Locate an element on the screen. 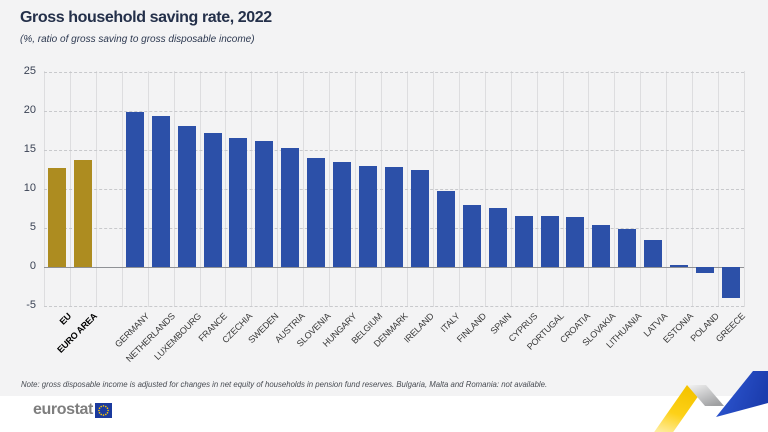 The height and width of the screenshot is (432, 768). y-axis-tick-label: 15 is located at coordinates (29, 149).